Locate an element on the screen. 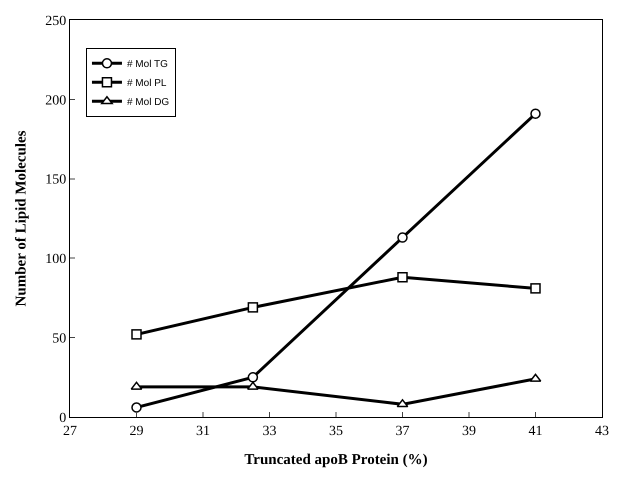 This screenshot has height=477, width=621. x-tick-label: 31 is located at coordinates (203, 431).